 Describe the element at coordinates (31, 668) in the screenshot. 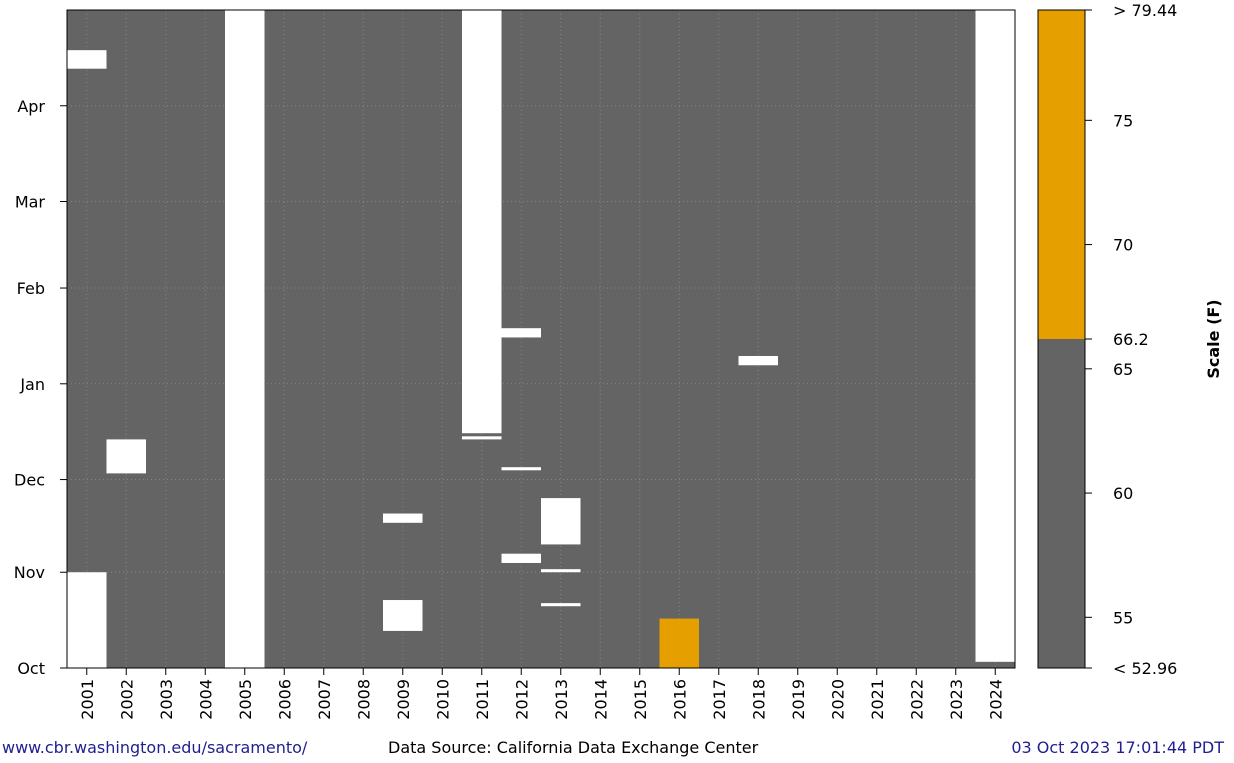

I see `y-tick-label: Oct` at that location.